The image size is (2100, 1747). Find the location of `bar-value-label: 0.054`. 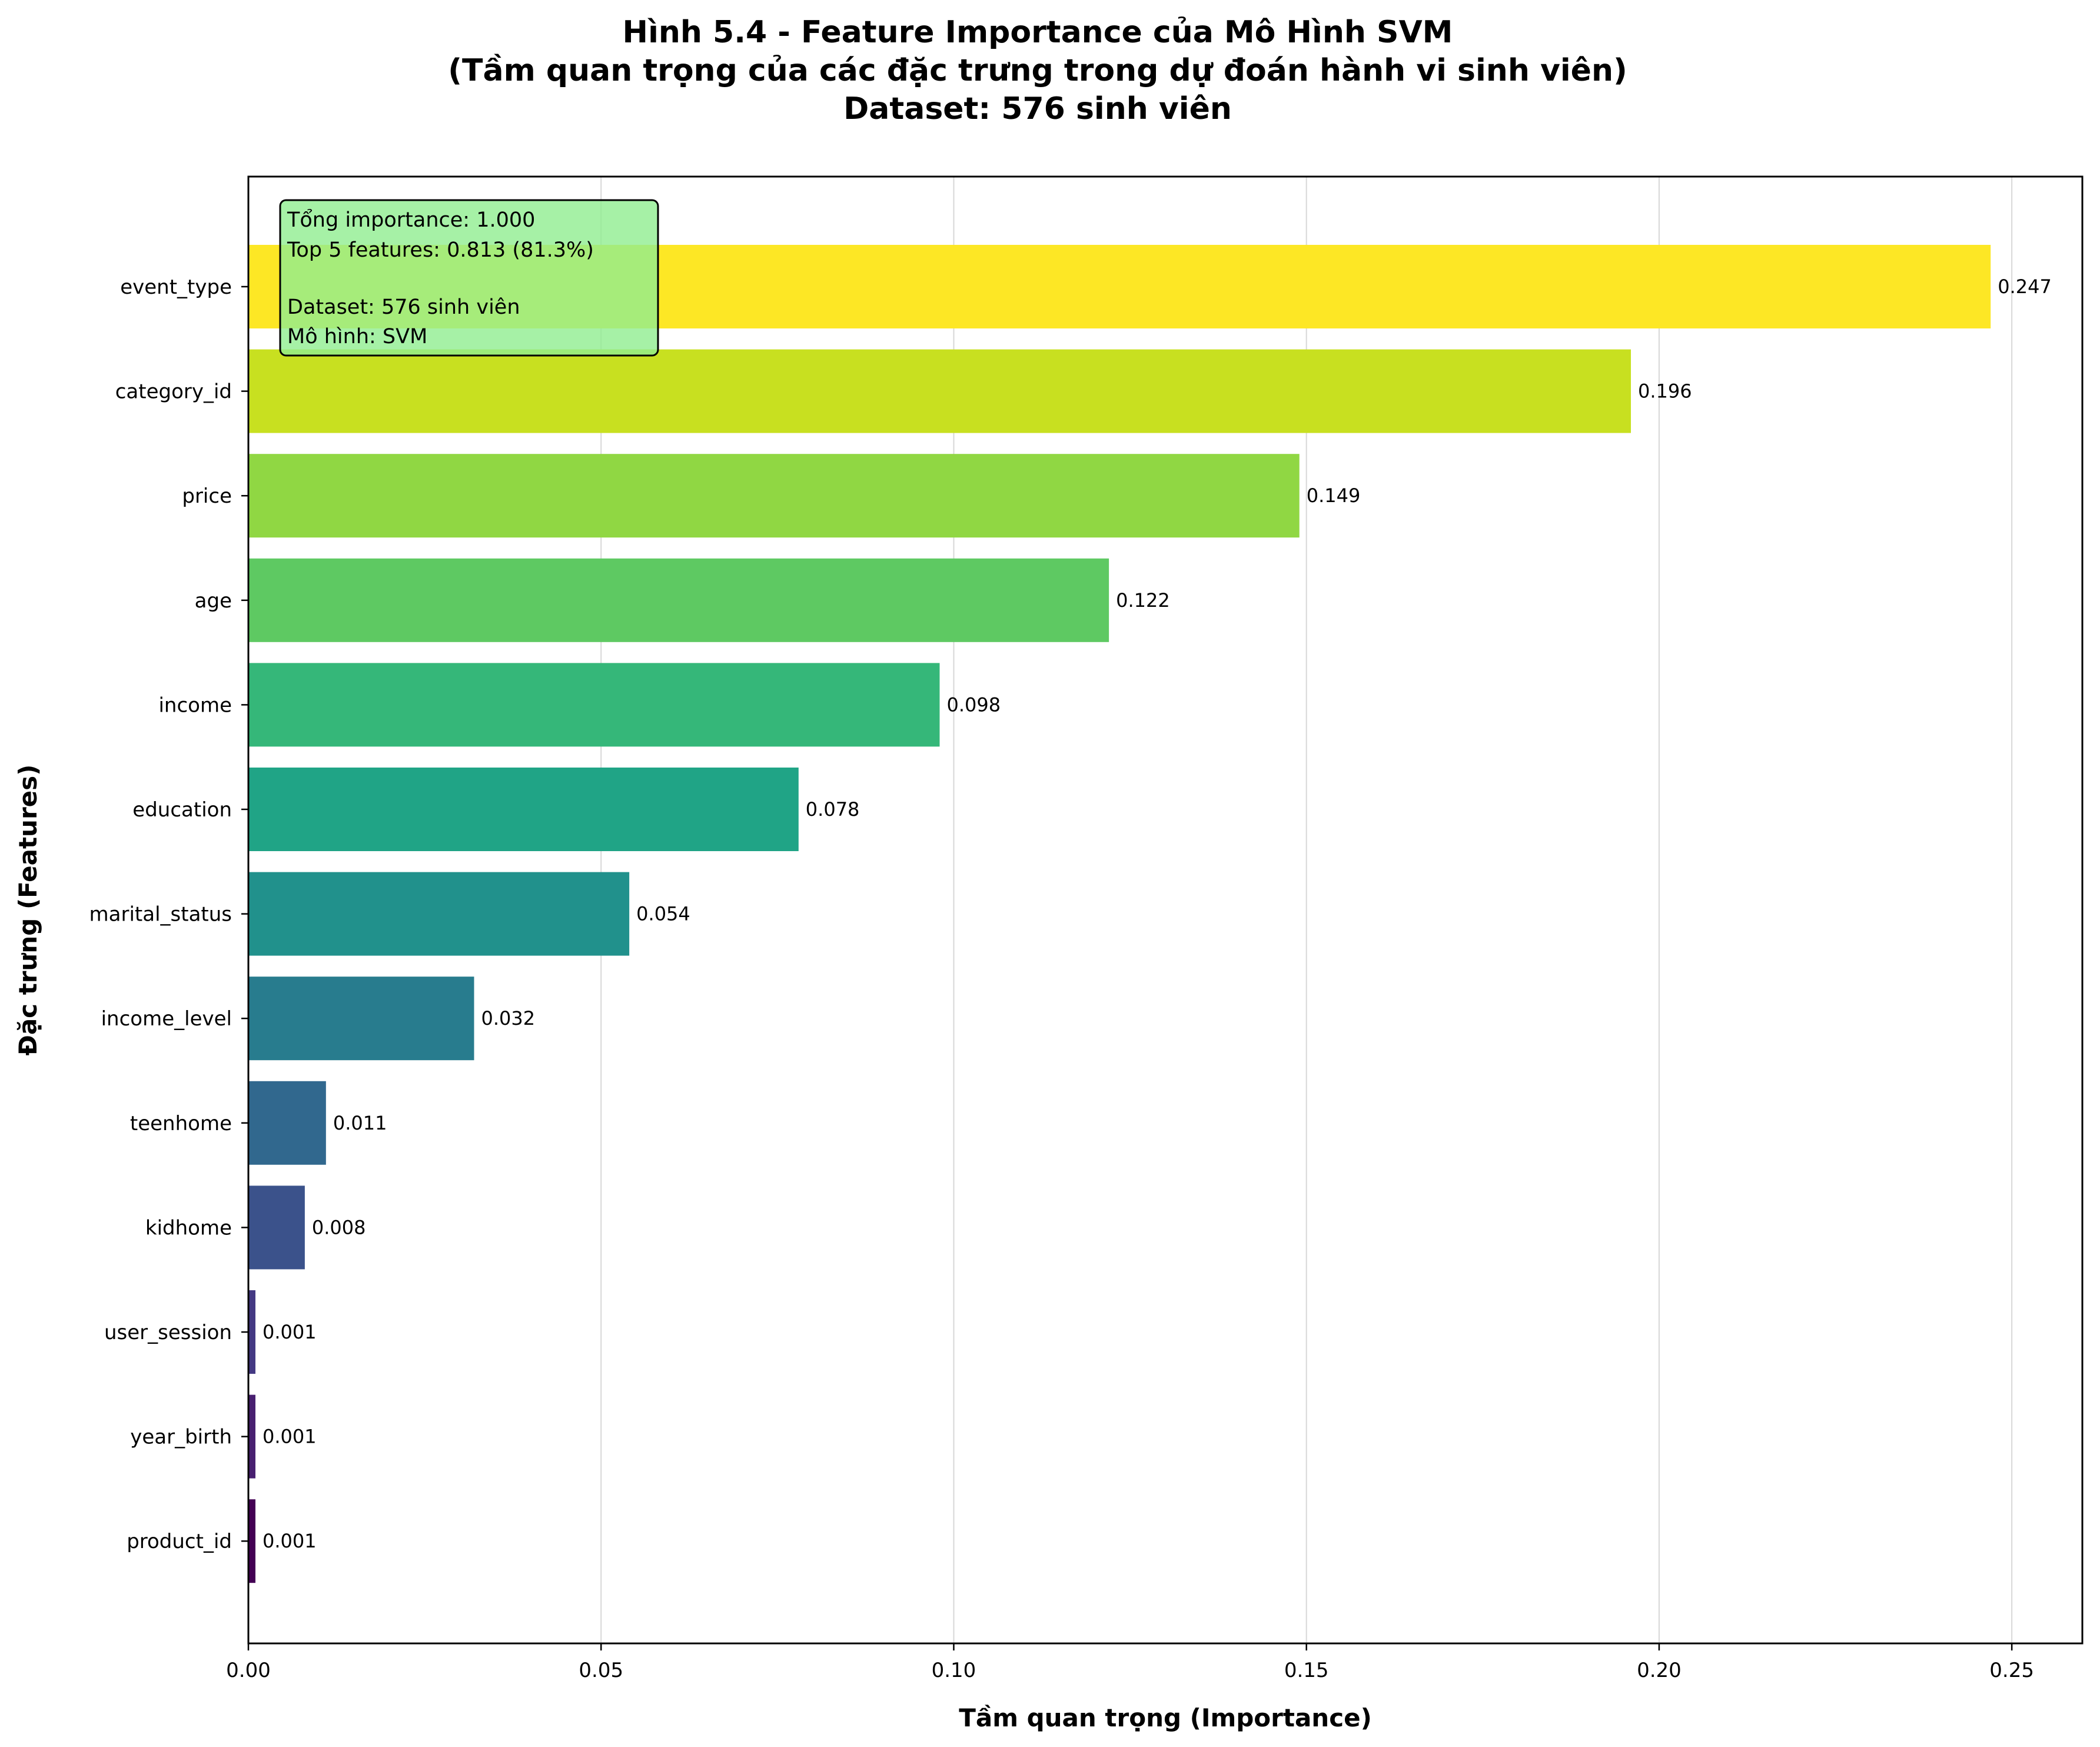

bar-value-label: 0.054 is located at coordinates (663, 914).